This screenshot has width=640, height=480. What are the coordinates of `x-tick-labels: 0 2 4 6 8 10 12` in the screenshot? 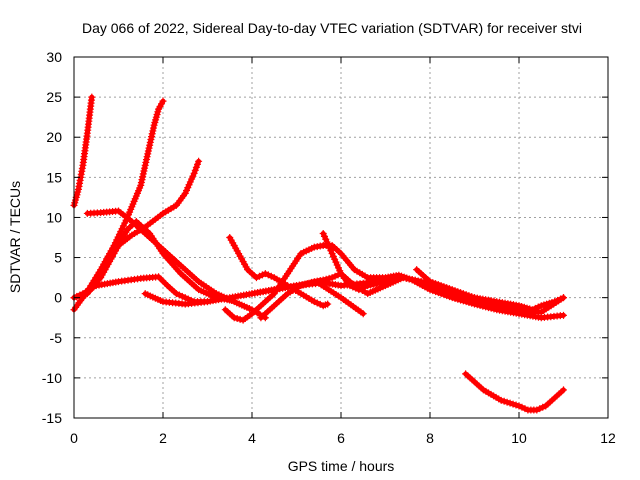 It's located at (343, 438).